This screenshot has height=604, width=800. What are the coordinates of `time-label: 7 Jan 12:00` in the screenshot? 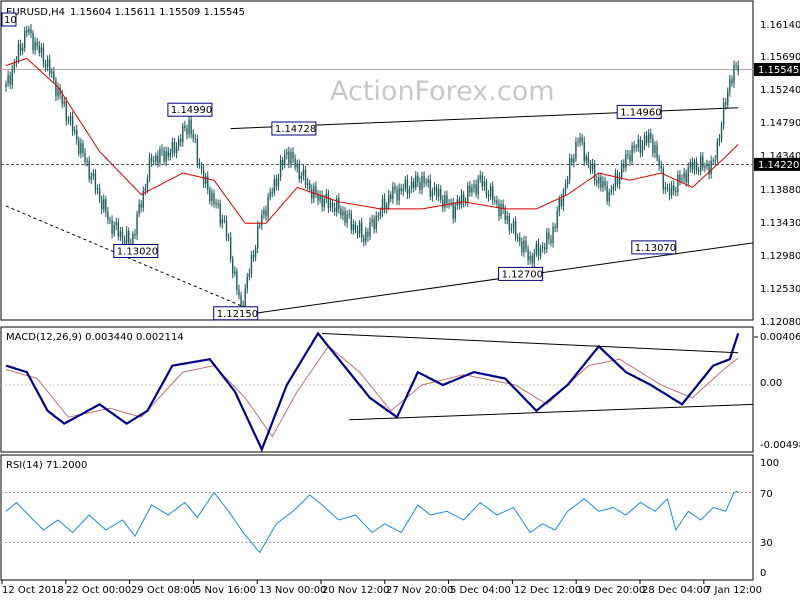 It's located at (733, 590).